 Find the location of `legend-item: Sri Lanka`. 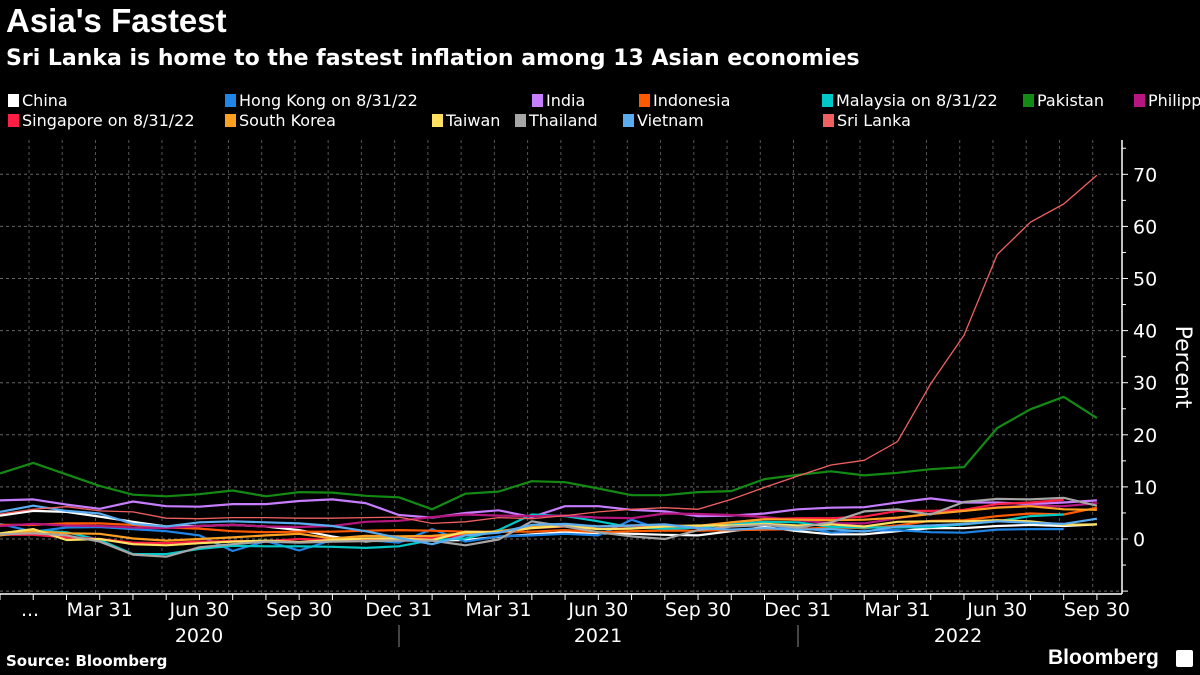

legend-item: Sri Lanka is located at coordinates (867, 120).